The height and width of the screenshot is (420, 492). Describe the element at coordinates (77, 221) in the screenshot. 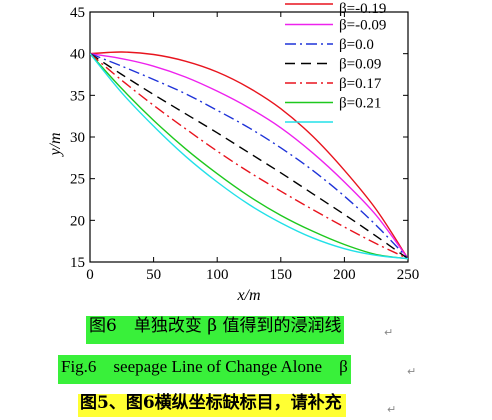

I see `y-tick-label: 20` at that location.